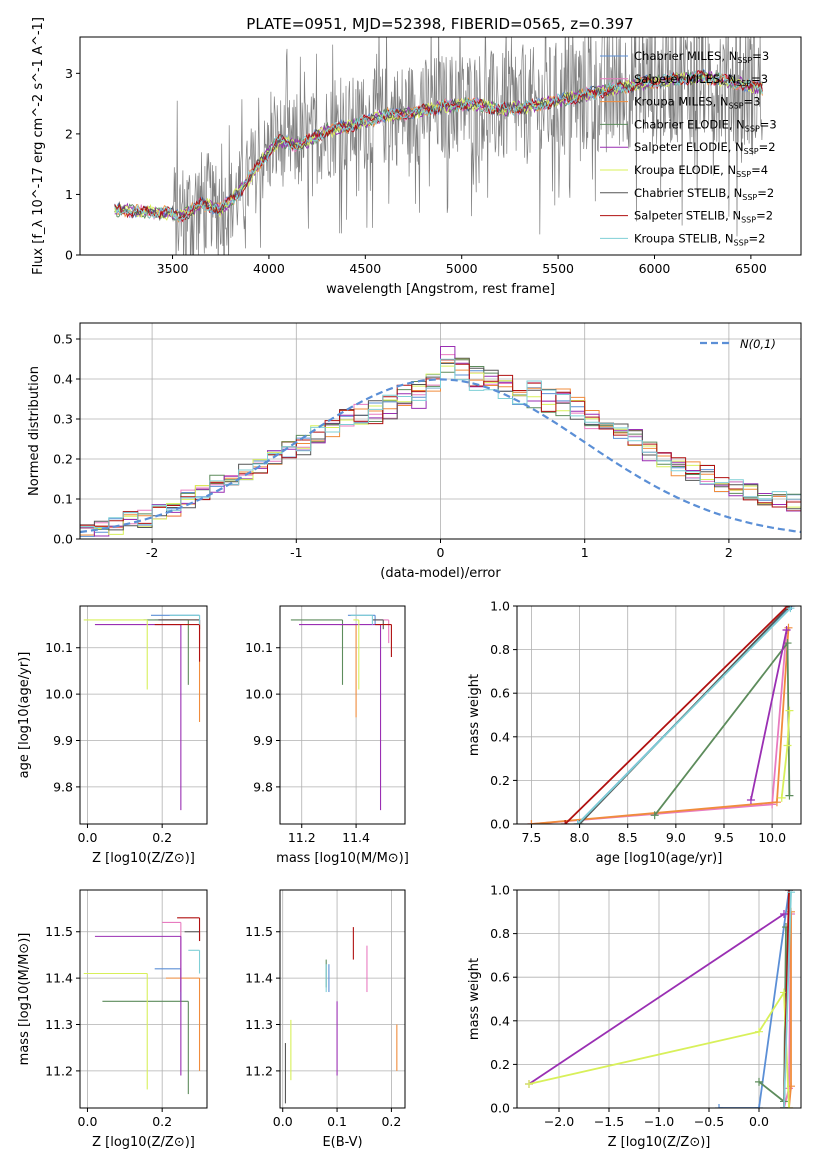  Describe the element at coordinates (724, 837) in the screenshot. I see `x-tick-label: 9.5` at that location.